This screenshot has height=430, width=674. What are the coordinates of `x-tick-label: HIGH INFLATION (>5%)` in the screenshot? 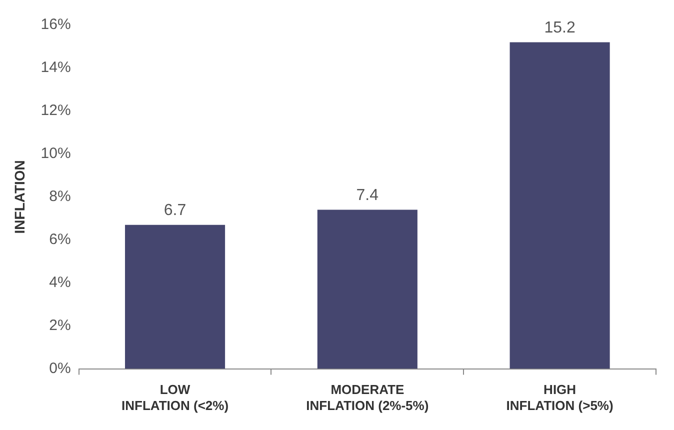 It's located at (560, 397).